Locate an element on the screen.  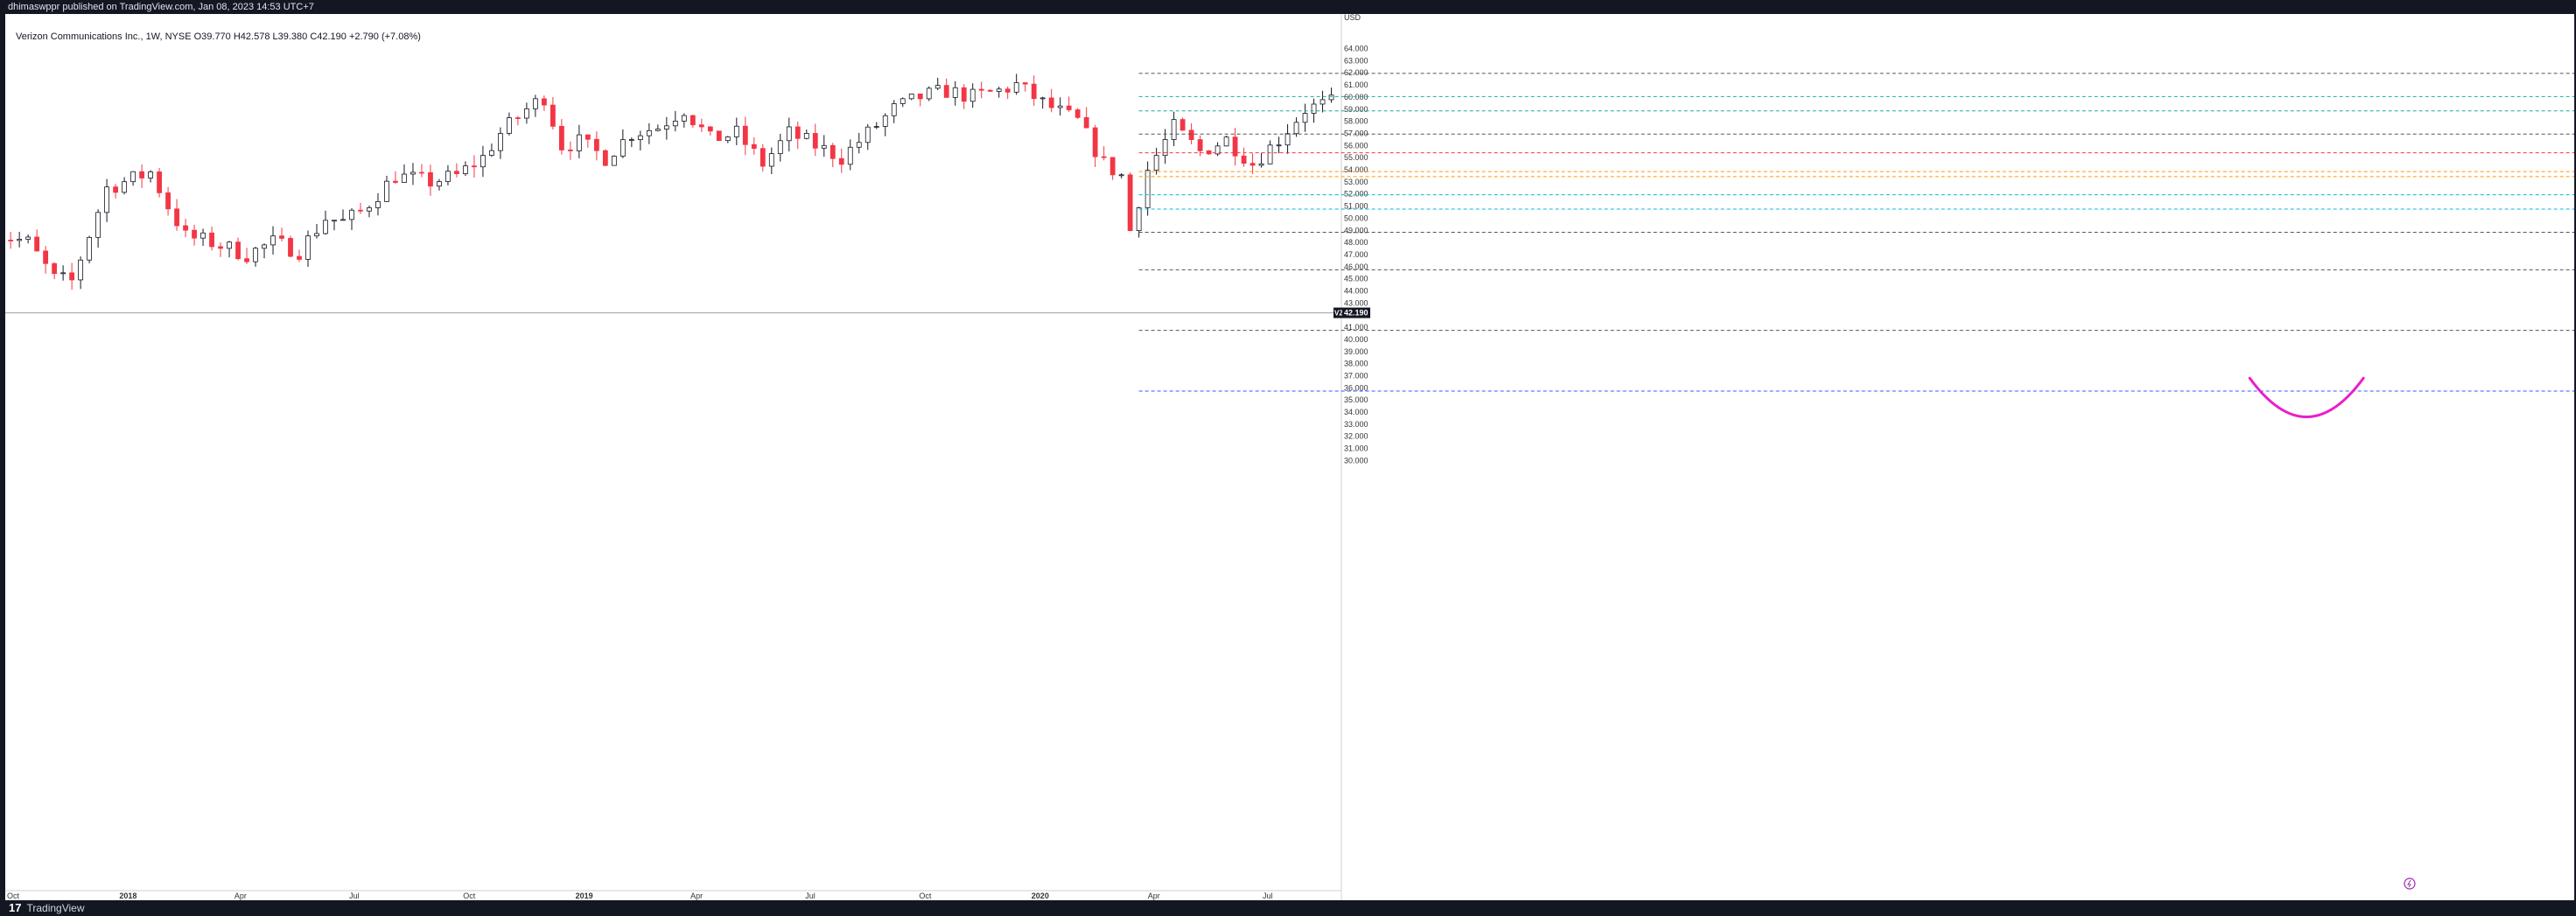
x-tick-label: Jul is located at coordinates (1268, 896).